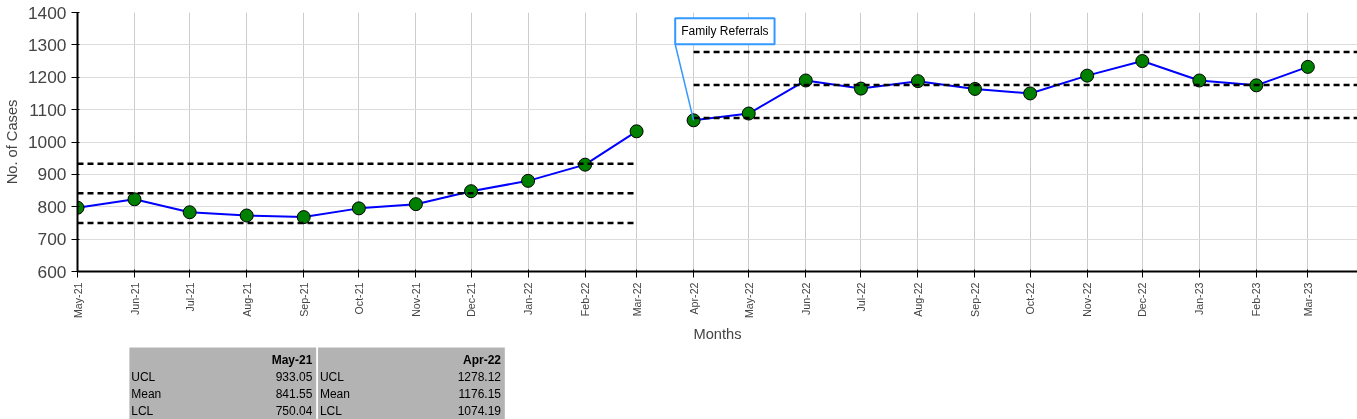 The image size is (1357, 419). What do you see at coordinates (528, 299) in the screenshot?
I see `x-tick-label: Jan-22` at bounding box center [528, 299].